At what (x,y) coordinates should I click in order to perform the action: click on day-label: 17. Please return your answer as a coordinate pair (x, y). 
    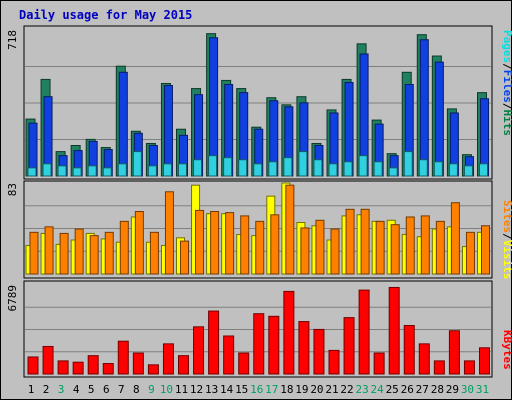
    Looking at the image, I should click on (271, 389).